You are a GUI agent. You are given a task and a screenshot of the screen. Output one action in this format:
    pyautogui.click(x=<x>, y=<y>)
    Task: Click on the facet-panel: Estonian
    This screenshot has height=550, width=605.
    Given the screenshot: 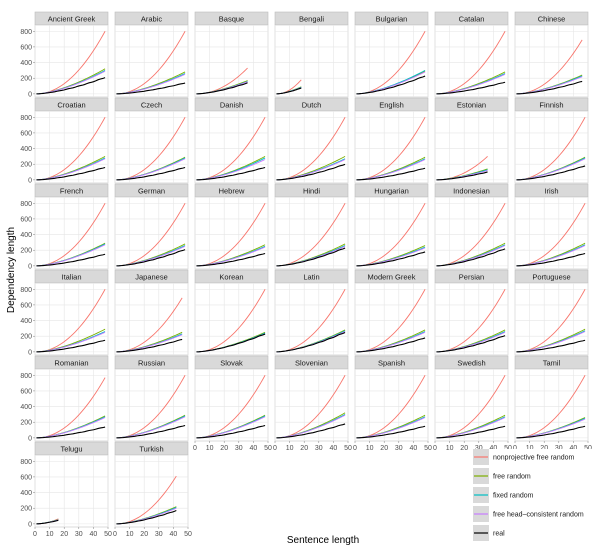 What is the action you would take?
    pyautogui.click(x=471, y=140)
    